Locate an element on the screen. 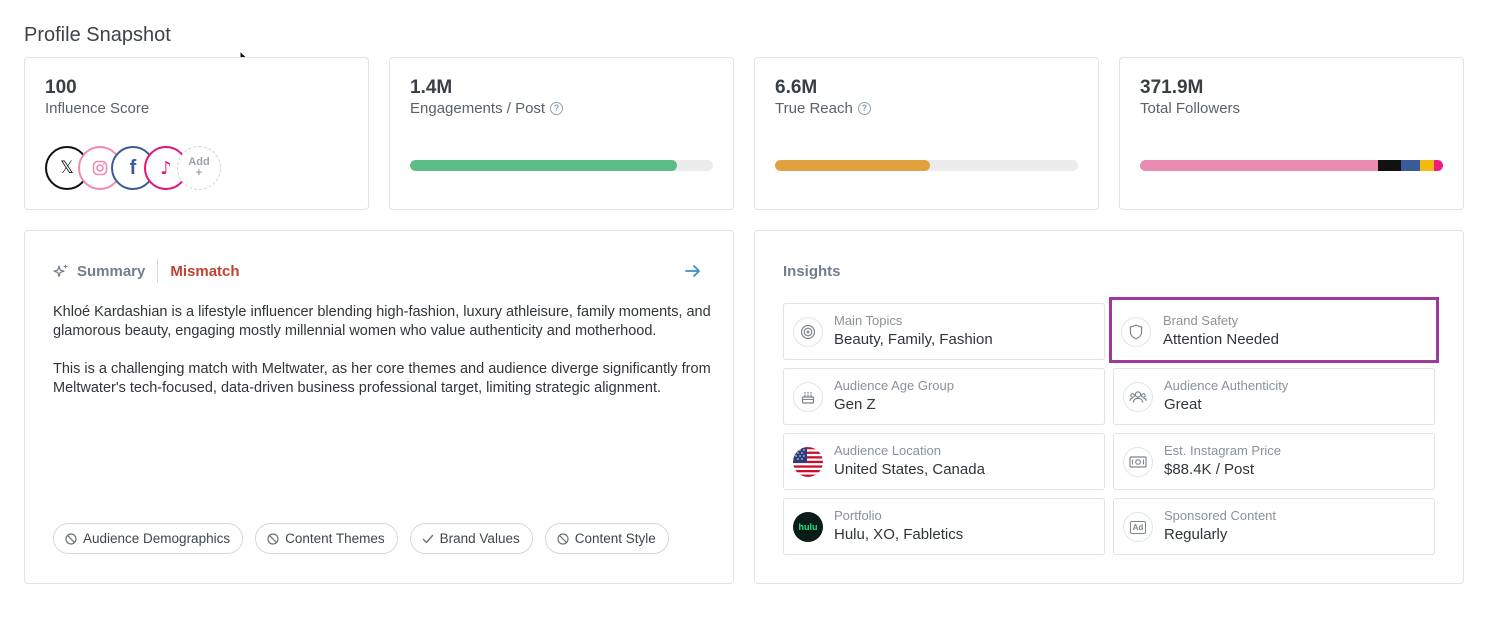  ad-icon: Ad is located at coordinates (1138, 527).